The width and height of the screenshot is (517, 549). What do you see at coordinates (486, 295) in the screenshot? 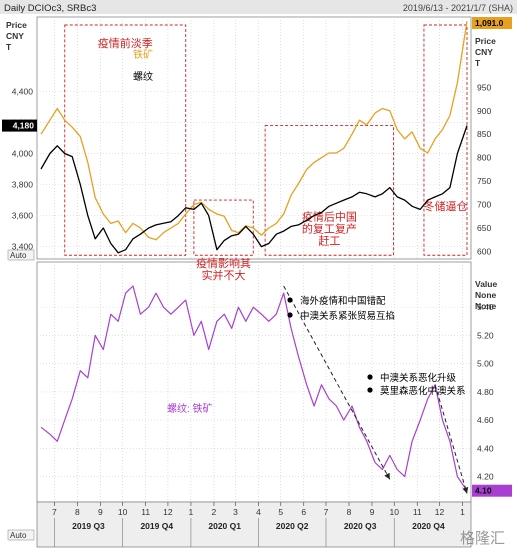
I see `ratio-axis-title-none-1: None` at bounding box center [486, 295].